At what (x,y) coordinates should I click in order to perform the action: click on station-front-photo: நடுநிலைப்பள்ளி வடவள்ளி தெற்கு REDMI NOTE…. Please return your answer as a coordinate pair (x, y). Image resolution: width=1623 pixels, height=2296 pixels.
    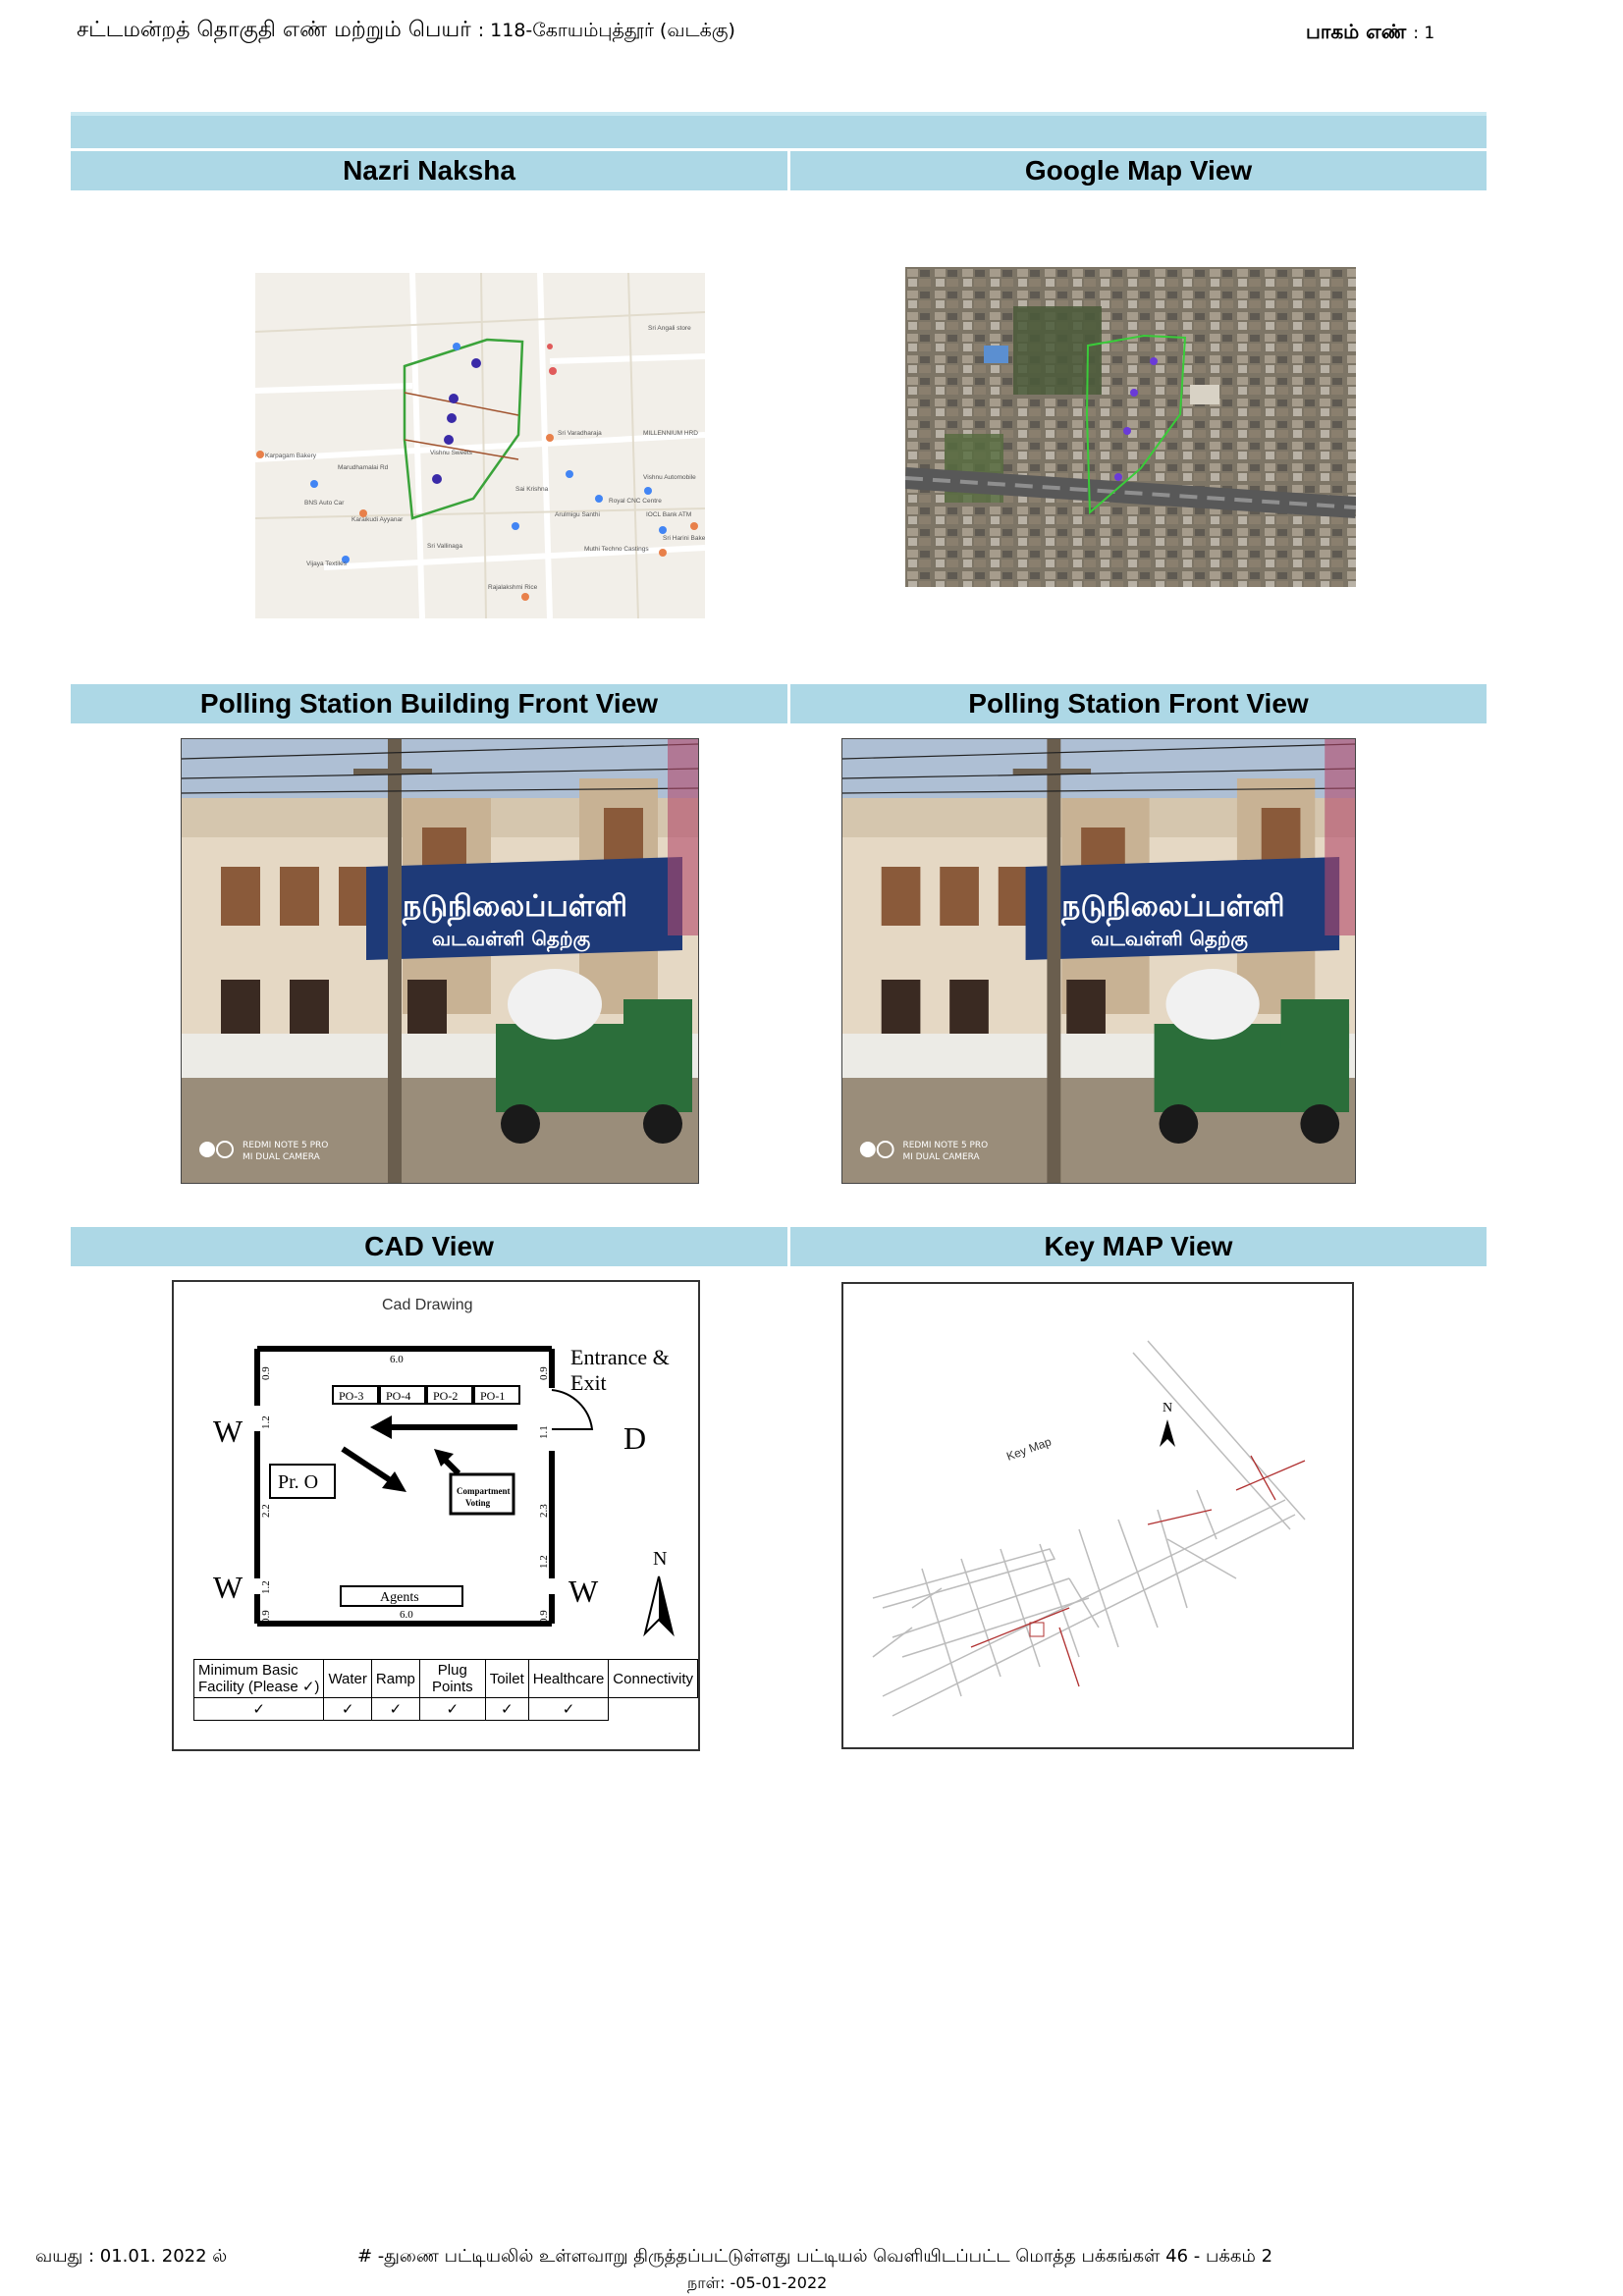
    Looking at the image, I should click on (1098, 961).